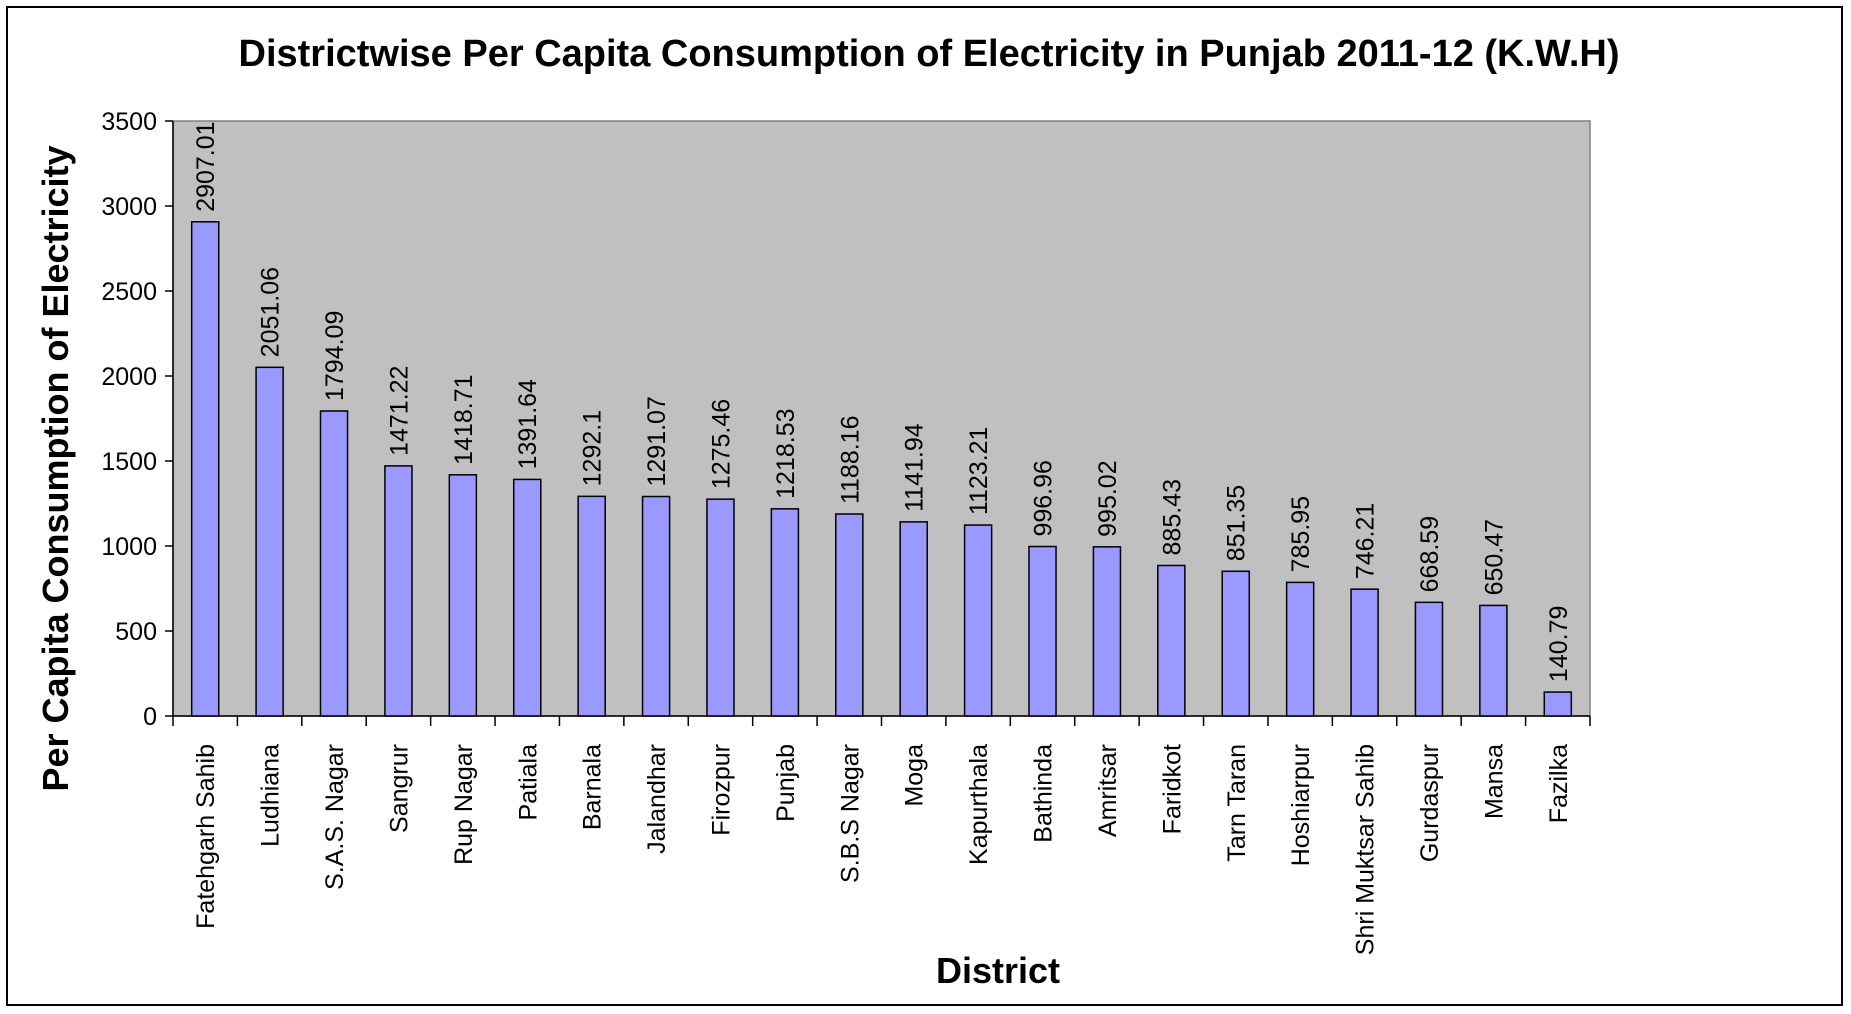 The image size is (1851, 1014). What do you see at coordinates (1237, 523) in the screenshot?
I see `data-label: 851.35` at bounding box center [1237, 523].